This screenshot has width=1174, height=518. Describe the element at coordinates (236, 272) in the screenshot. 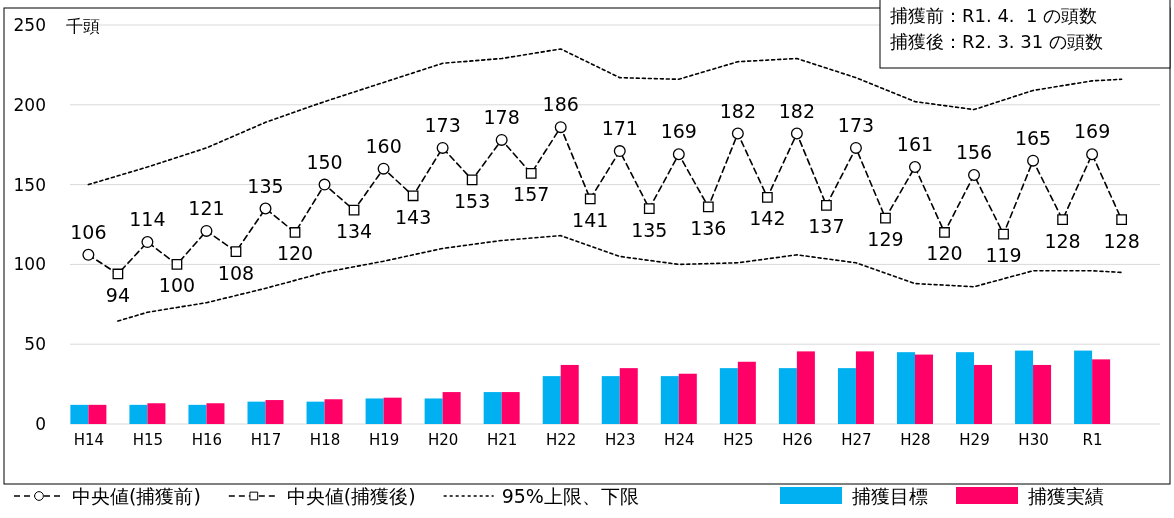

I see `data-label: 108` at that location.